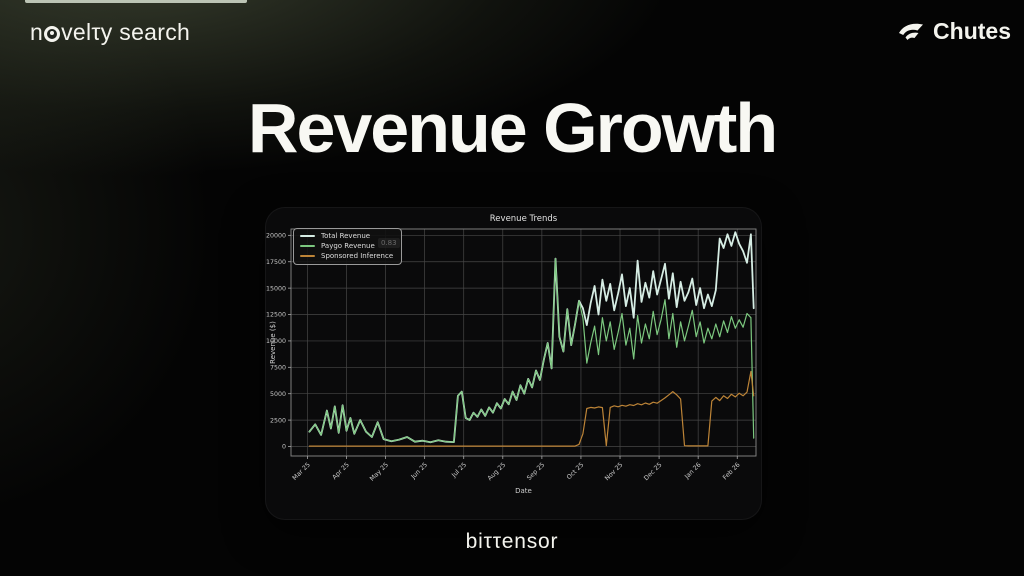 The width and height of the screenshot is (1024, 576). I want to click on x-tick-label: Sep 25, so click(536, 471).